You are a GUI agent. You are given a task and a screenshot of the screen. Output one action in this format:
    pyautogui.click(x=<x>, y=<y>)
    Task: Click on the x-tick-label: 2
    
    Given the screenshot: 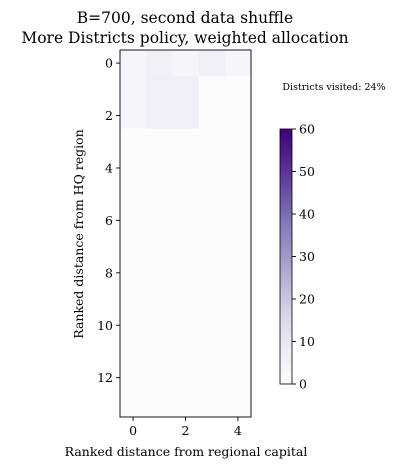 What is the action you would take?
    pyautogui.click(x=186, y=430)
    